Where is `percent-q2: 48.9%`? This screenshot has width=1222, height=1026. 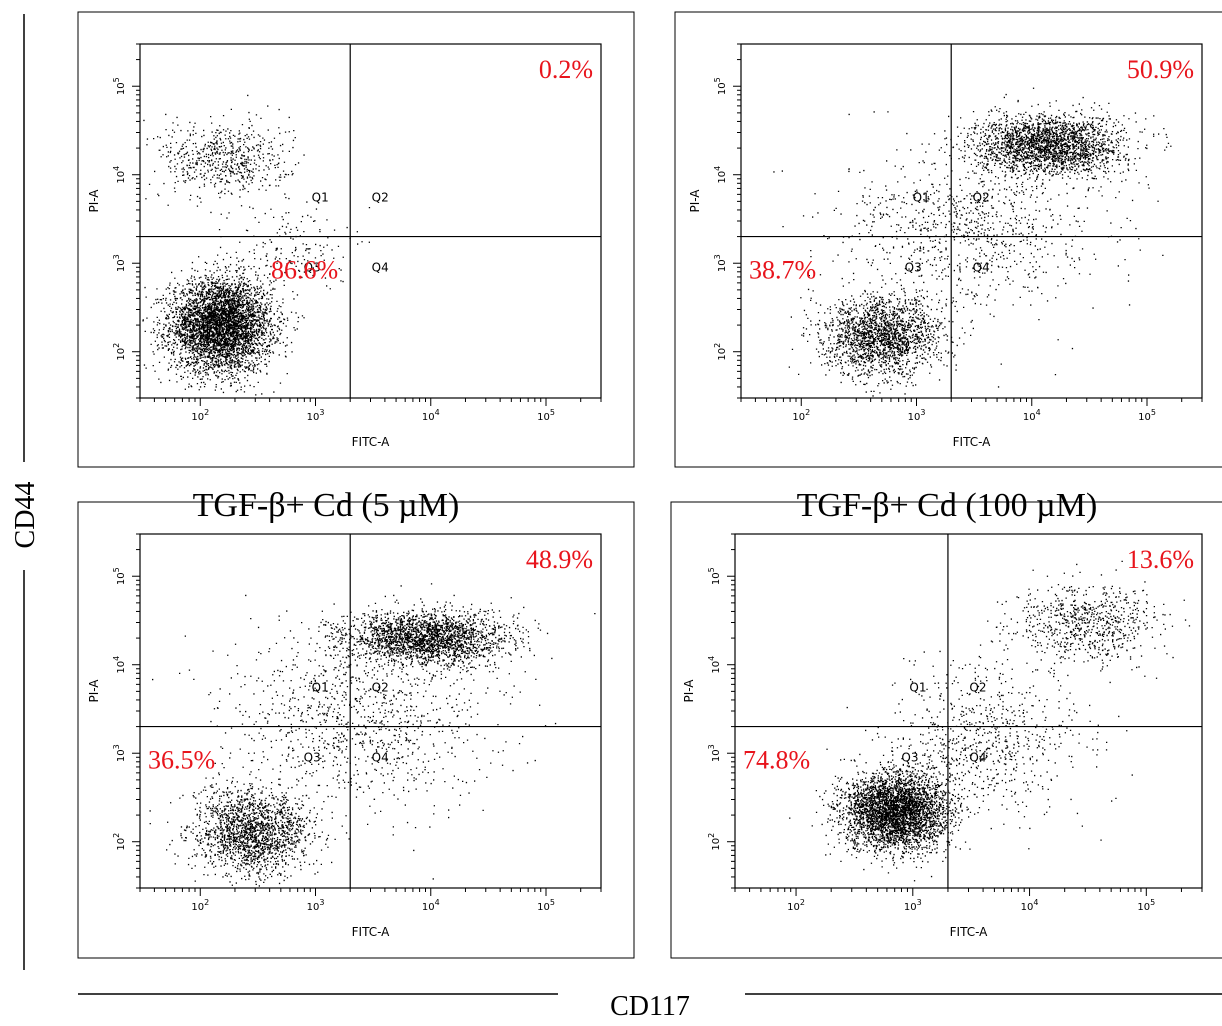
percent-q2: 48.9% is located at coordinates (559, 559).